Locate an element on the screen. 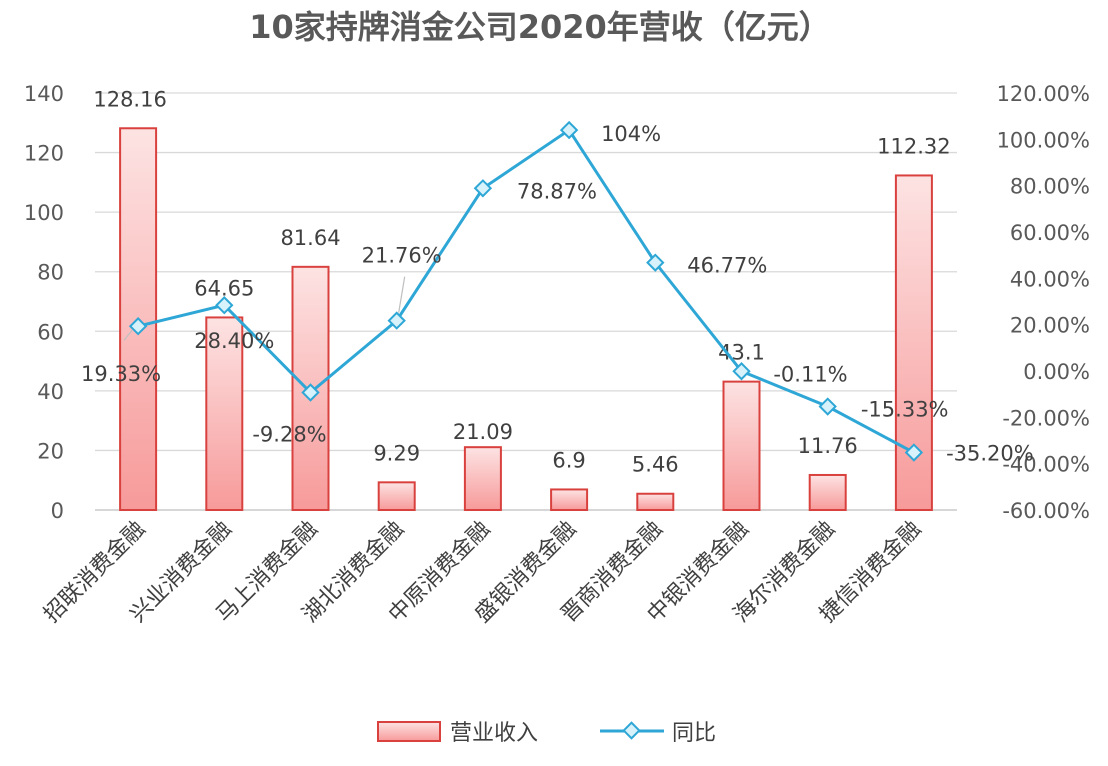  line-data-label: 46.77% is located at coordinates (727, 266).